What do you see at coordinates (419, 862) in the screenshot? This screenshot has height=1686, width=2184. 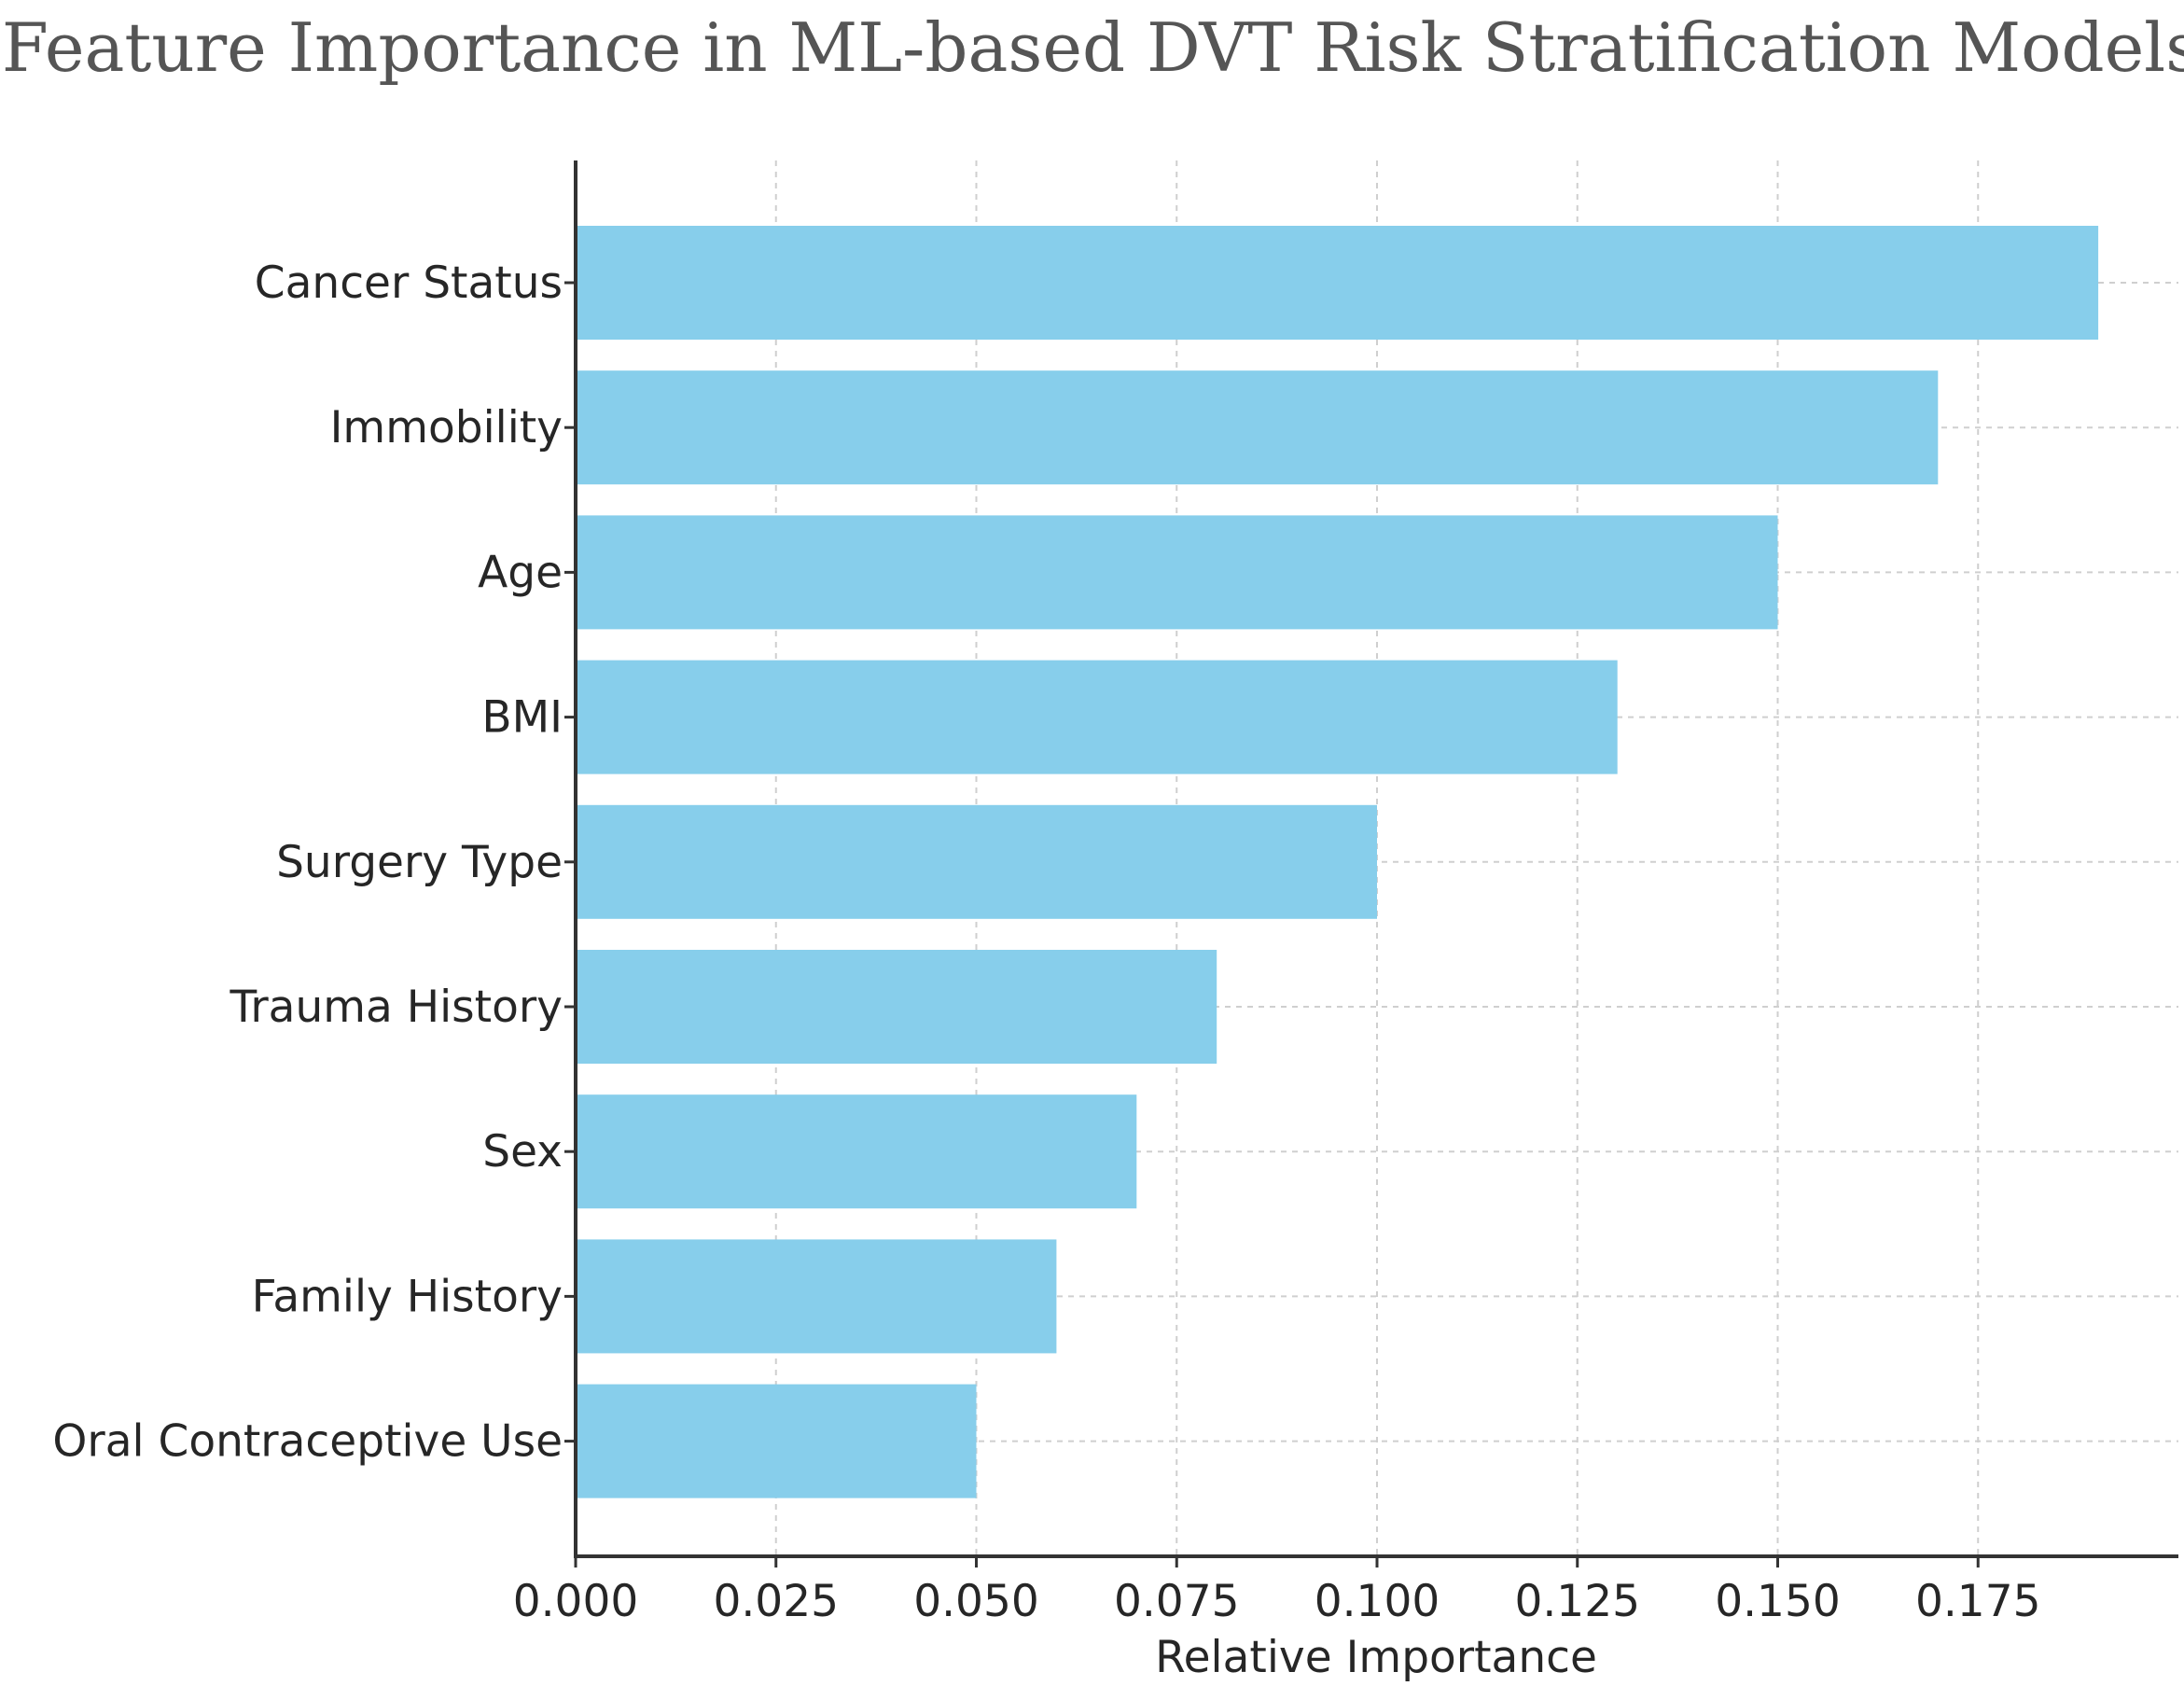 I see `y-tick-label: Surgery Type` at bounding box center [419, 862].